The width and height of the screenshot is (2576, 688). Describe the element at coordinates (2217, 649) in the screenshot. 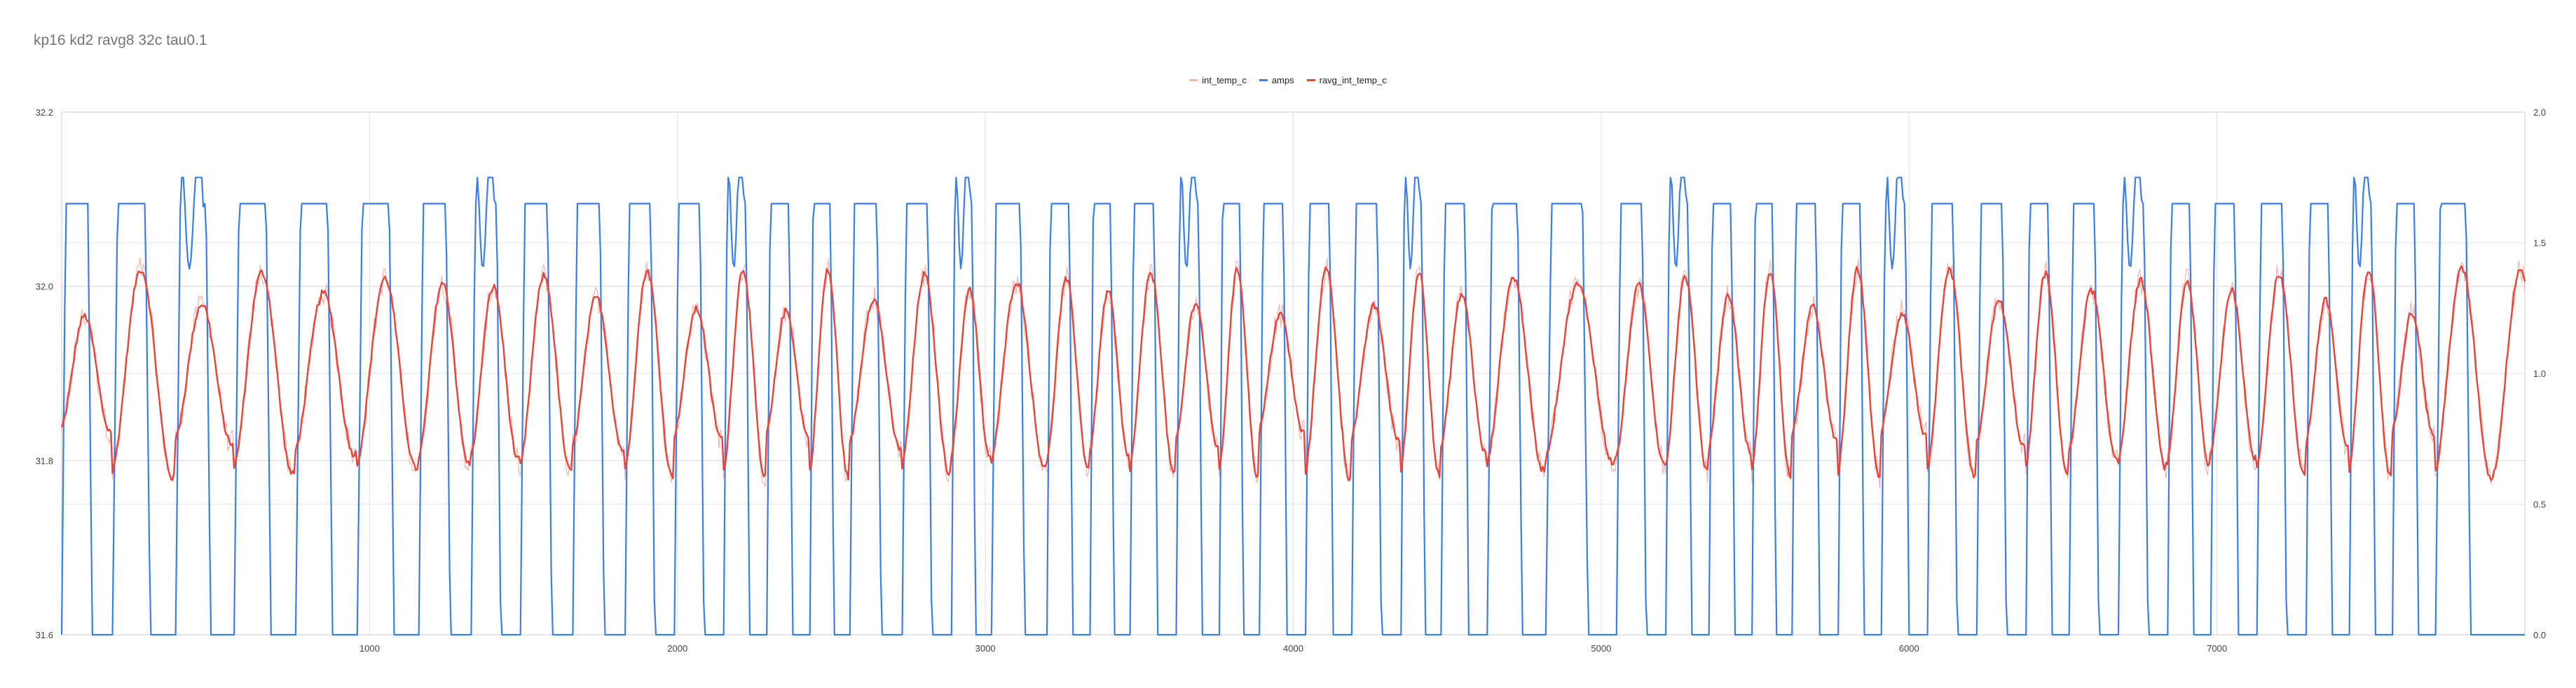

I see `x-tick-label: 7000` at that location.